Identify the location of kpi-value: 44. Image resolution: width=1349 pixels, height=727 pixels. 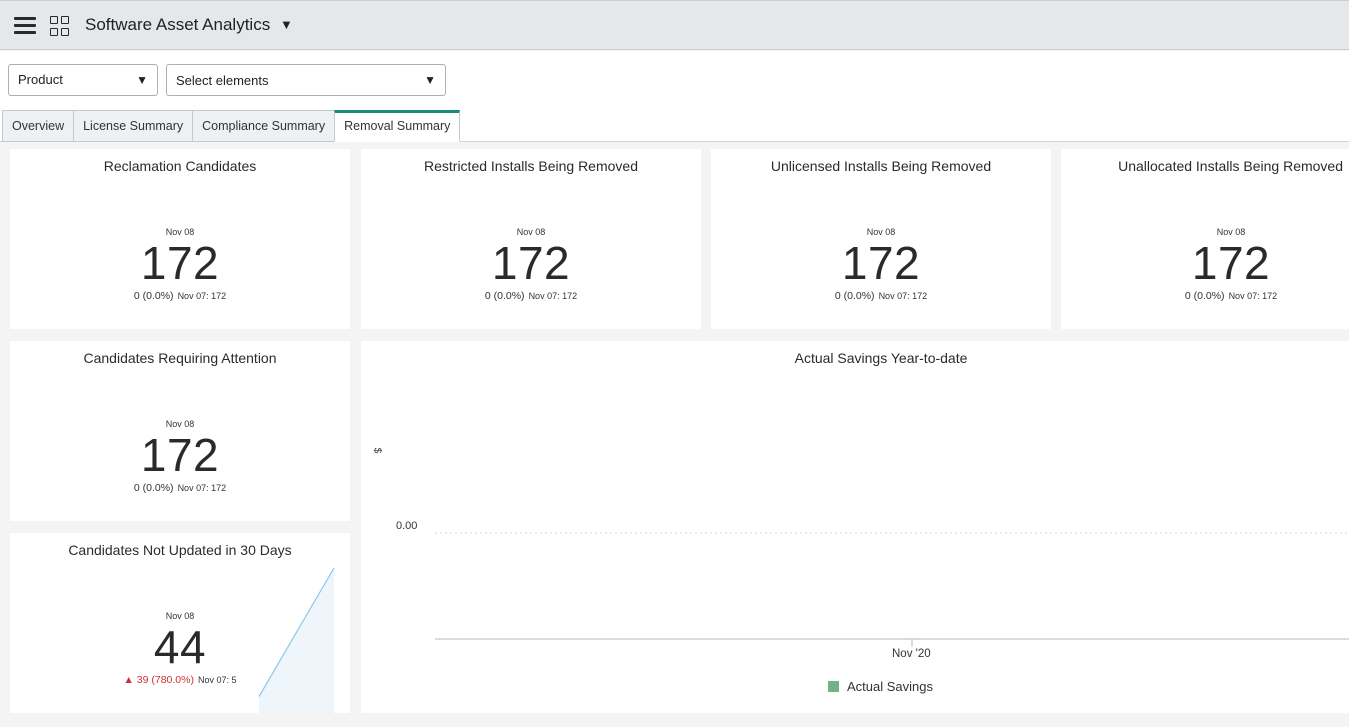
(180, 647).